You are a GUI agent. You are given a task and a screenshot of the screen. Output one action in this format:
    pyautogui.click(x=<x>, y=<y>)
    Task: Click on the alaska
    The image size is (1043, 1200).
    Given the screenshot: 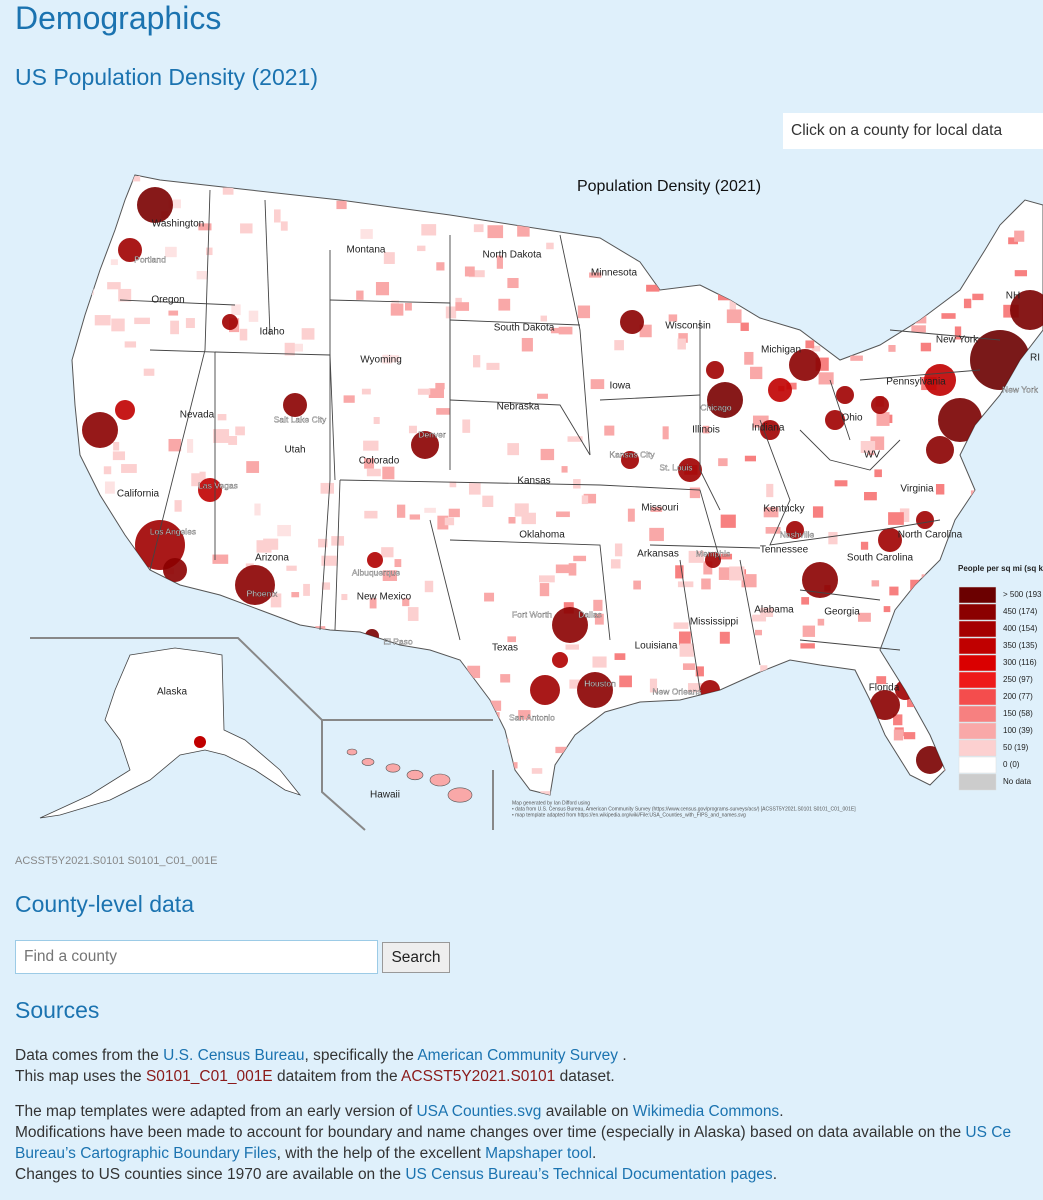 What is the action you would take?
    pyautogui.click(x=170, y=733)
    